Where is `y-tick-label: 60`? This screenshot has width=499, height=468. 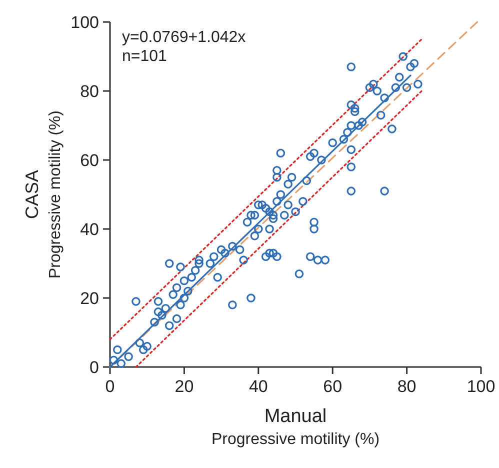 y-tick-label: 60 is located at coordinates (89, 160).